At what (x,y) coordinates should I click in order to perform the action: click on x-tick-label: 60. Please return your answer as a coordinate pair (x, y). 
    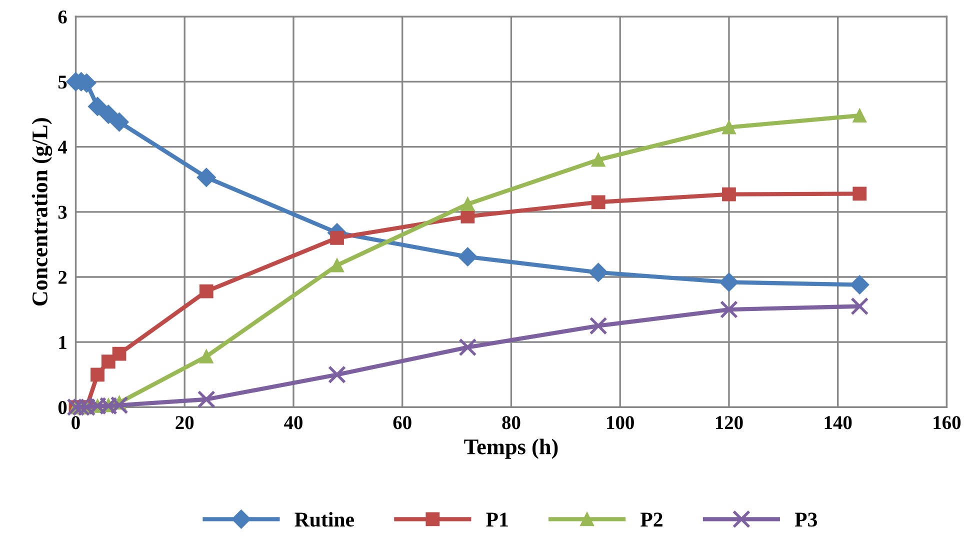
    Looking at the image, I should click on (402, 423).